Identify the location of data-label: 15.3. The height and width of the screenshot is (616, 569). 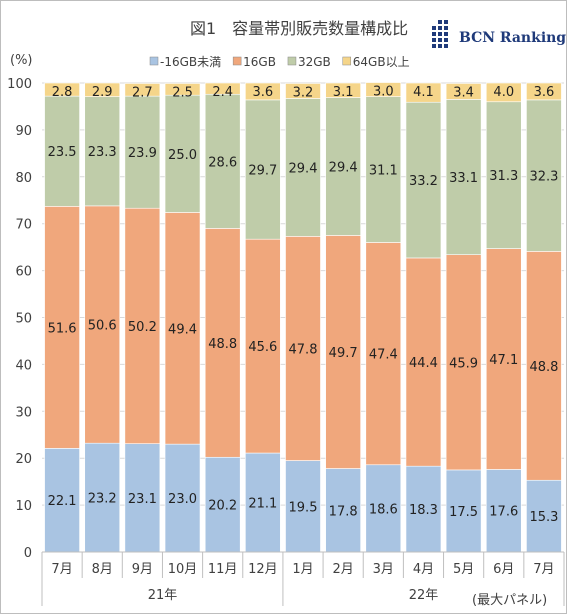
(543, 517).